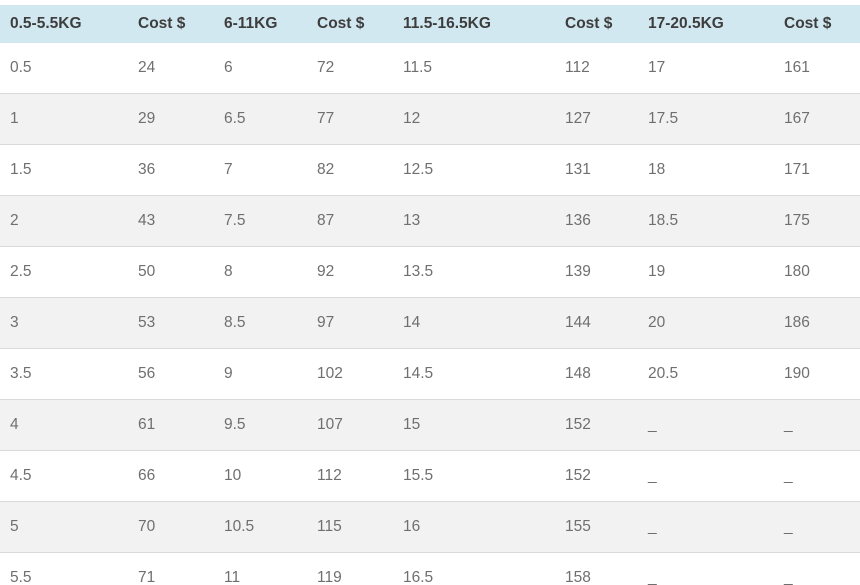 This screenshot has height=585, width=860. I want to click on table-cell: 66, so click(171, 476).